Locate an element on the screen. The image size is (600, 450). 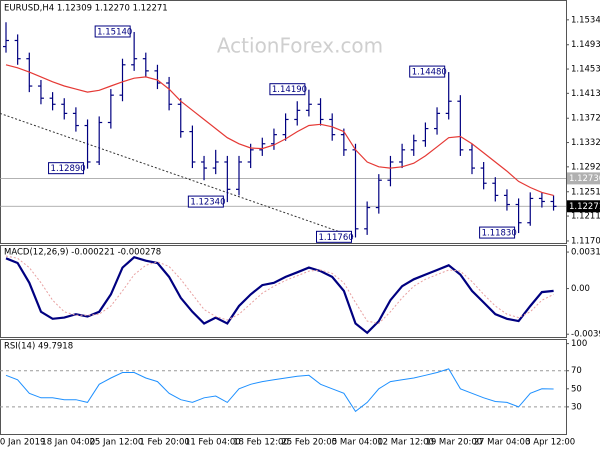
y-tick-label: 1.13320 is located at coordinates (585, 143).